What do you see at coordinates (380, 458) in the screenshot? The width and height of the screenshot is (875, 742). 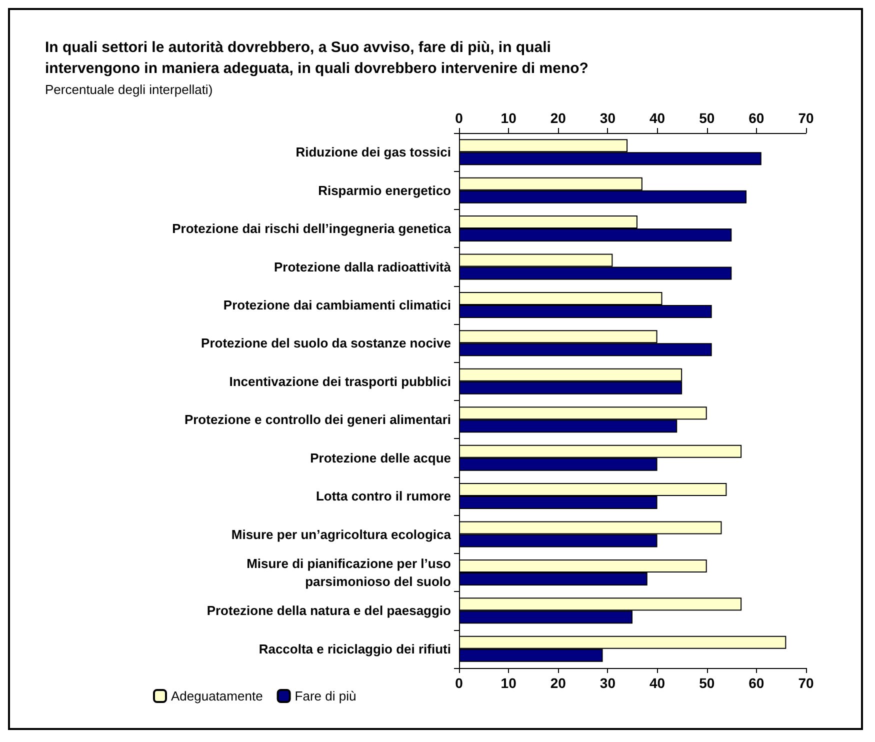 I see `y-tick-label: Protezione delle acque` at bounding box center [380, 458].